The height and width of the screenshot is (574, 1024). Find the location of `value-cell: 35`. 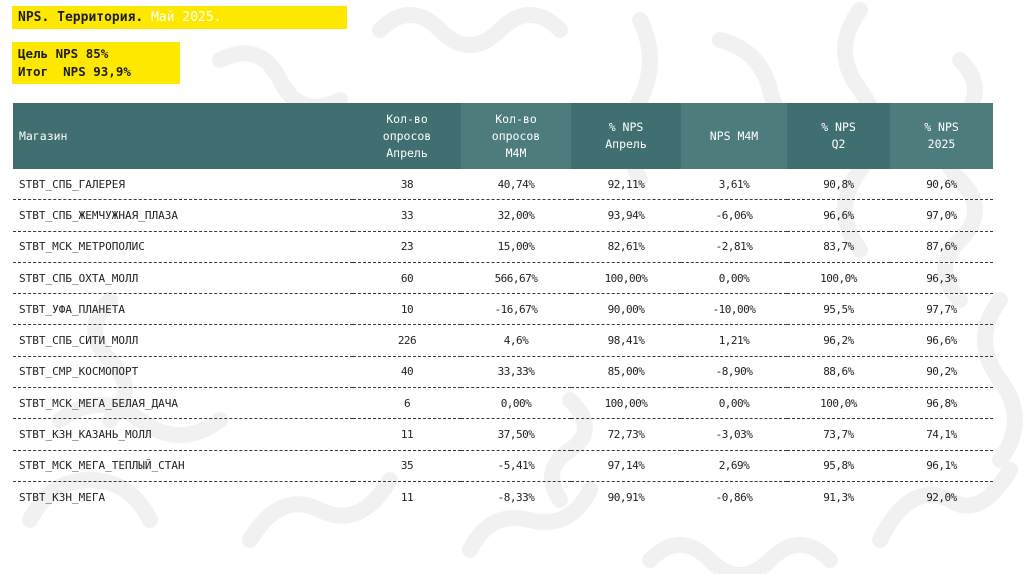

value-cell: 35 is located at coordinates (407, 466).